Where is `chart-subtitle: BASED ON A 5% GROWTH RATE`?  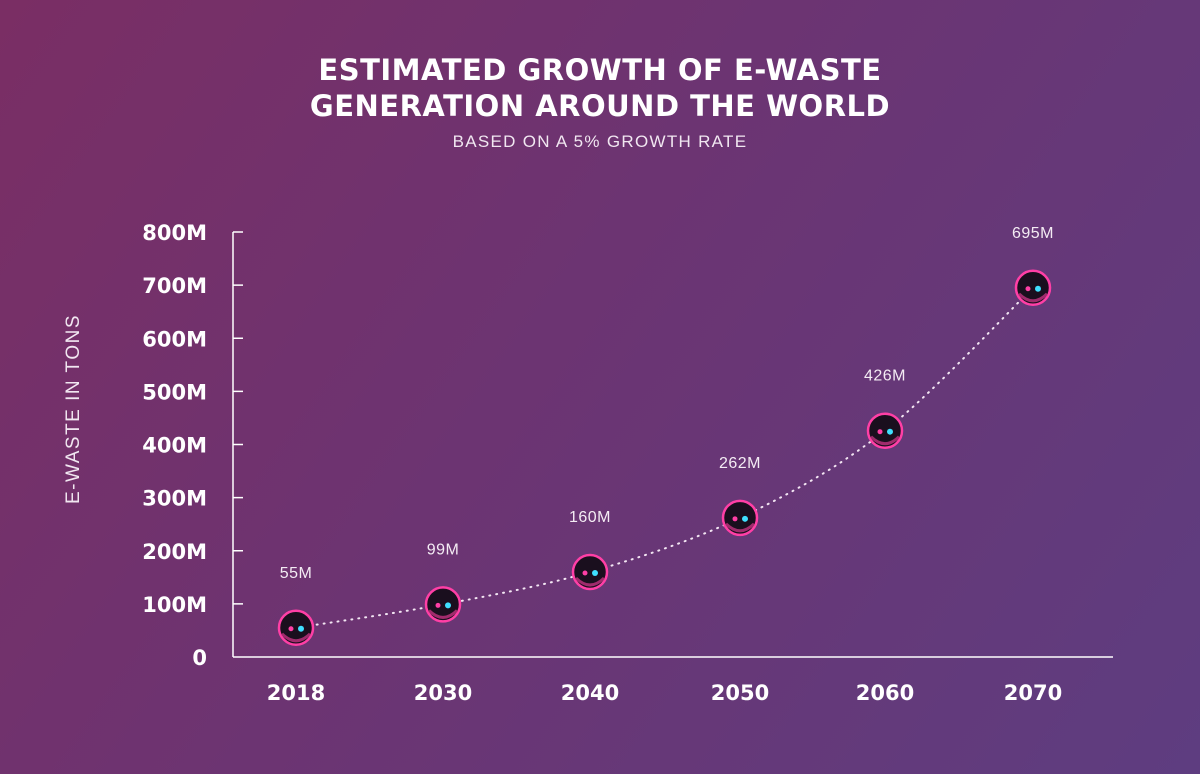 chart-subtitle: BASED ON A 5% GROWTH RATE is located at coordinates (600, 141).